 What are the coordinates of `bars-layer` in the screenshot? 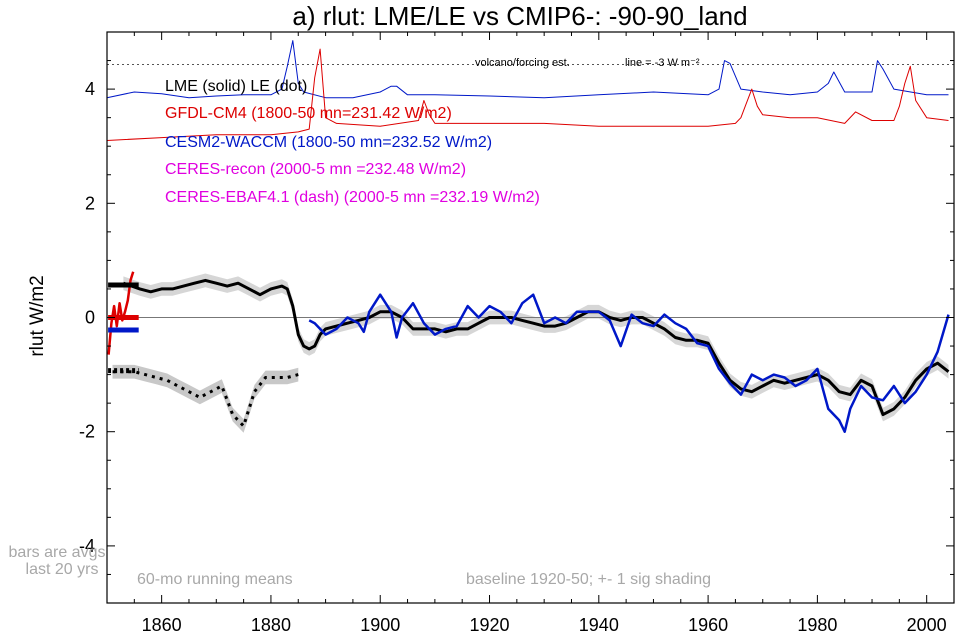 It's located at (123, 328).